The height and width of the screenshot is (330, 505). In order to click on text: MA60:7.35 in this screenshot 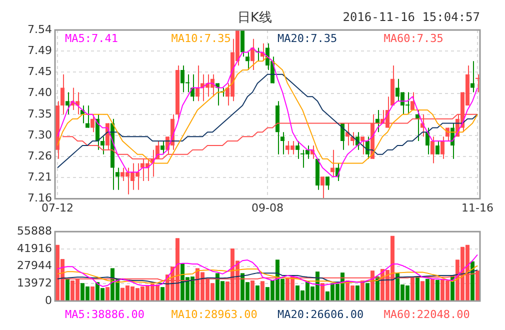, I will do `click(414, 38)`.